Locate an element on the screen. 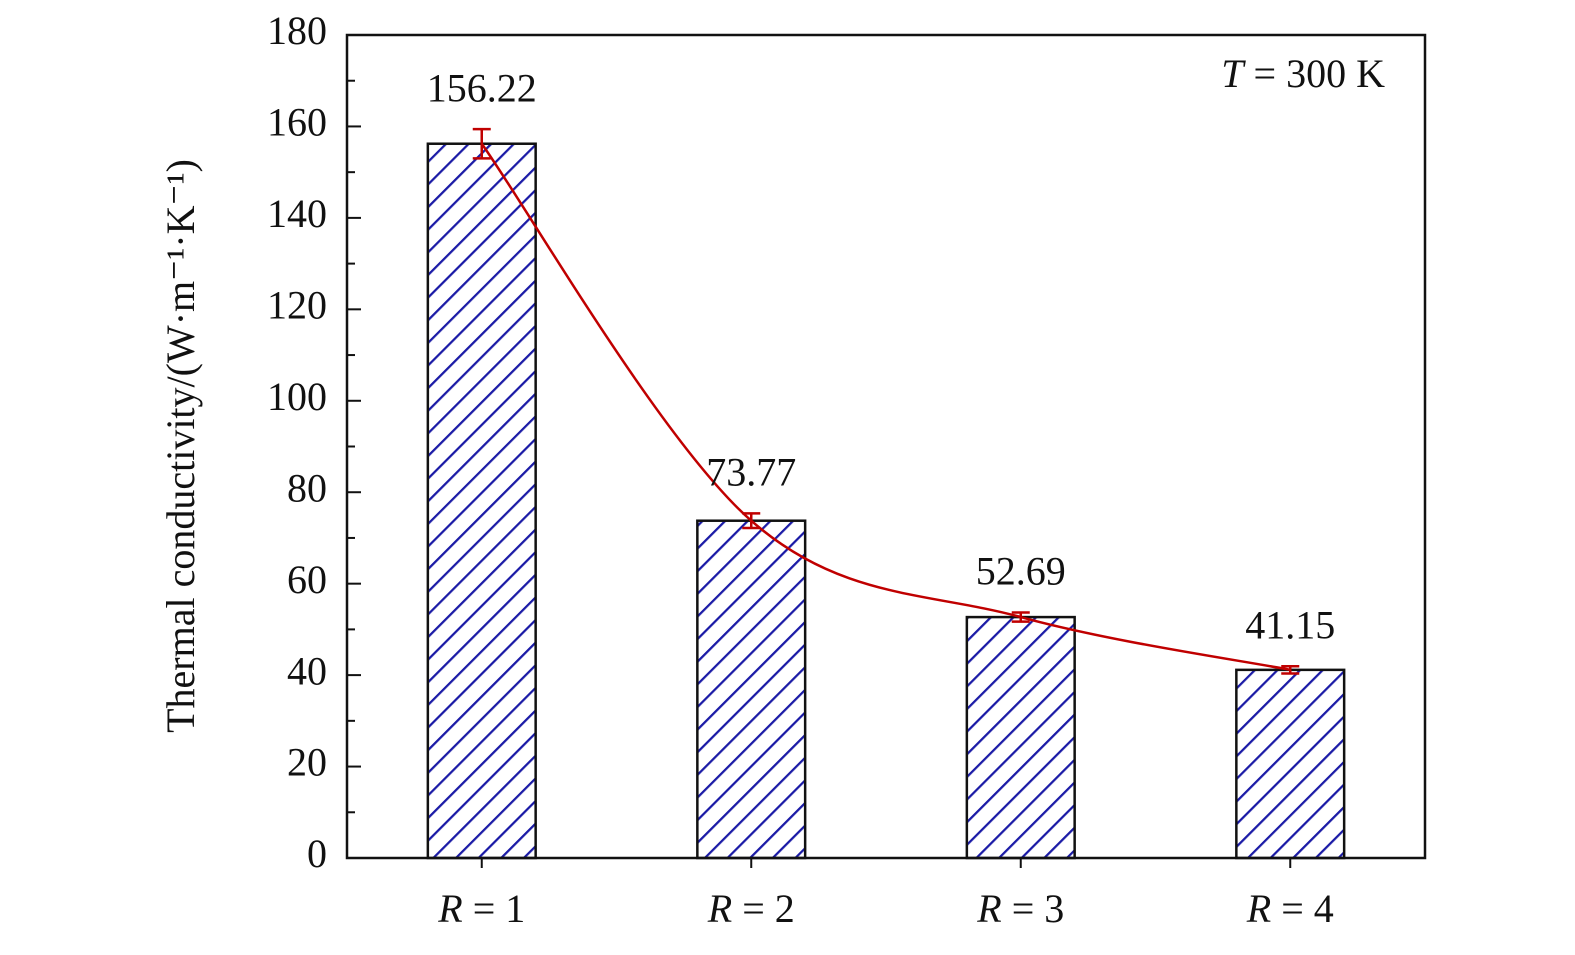 This screenshot has width=1575, height=955. x-tick-label: R = 2 is located at coordinates (751, 908).